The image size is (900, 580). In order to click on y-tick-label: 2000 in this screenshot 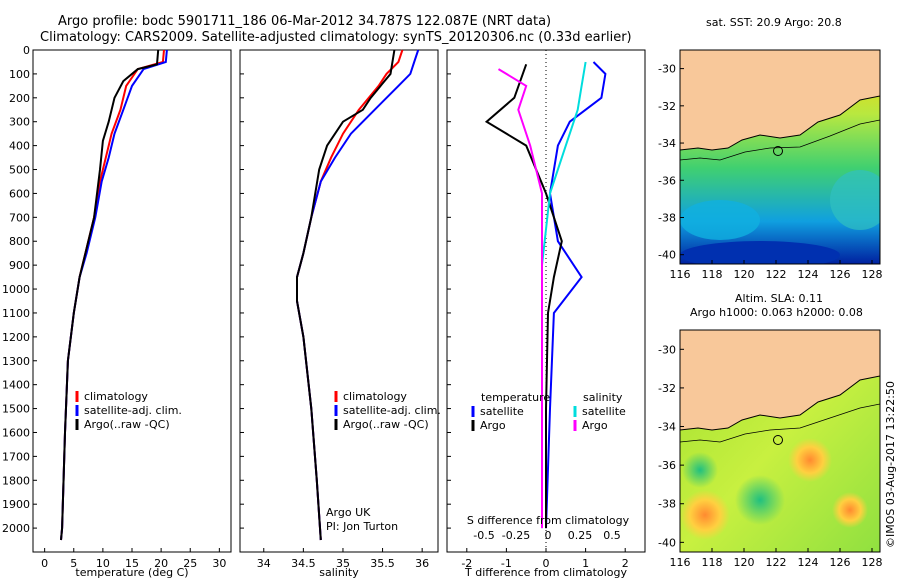, I will do `click(16, 528)`.